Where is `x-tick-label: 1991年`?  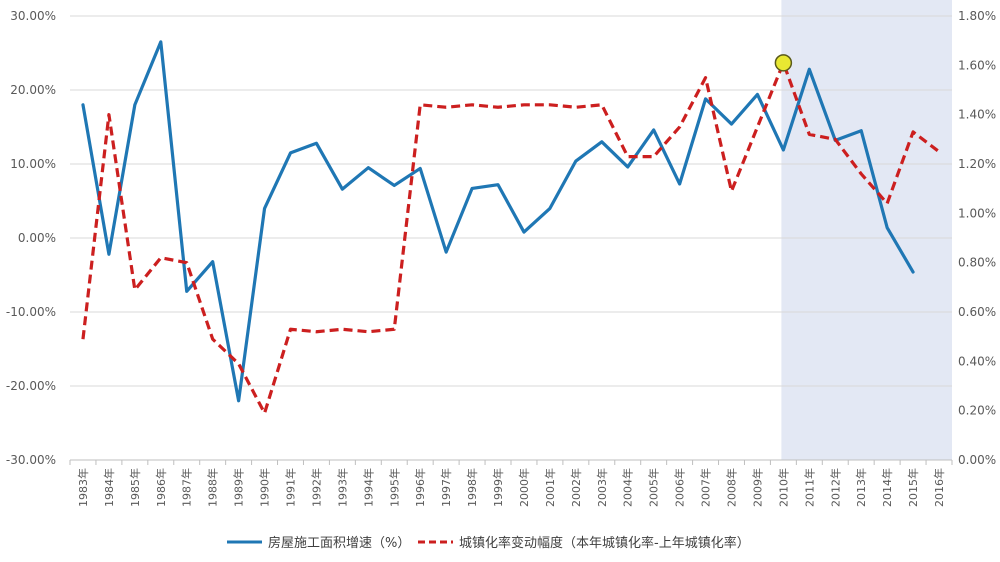
x-tick-label: 1991年 is located at coordinates (291, 487).